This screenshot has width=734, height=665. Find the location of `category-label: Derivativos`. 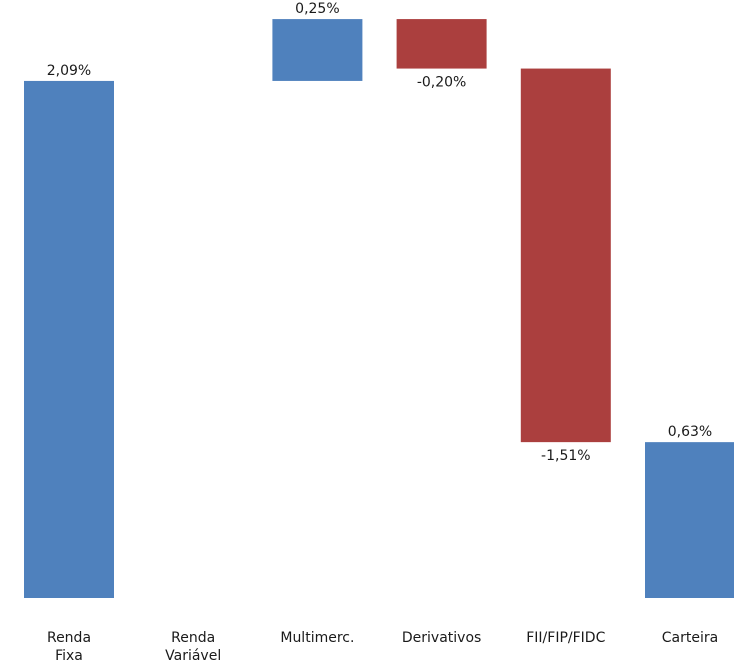

category-label: Derivativos is located at coordinates (441, 638).